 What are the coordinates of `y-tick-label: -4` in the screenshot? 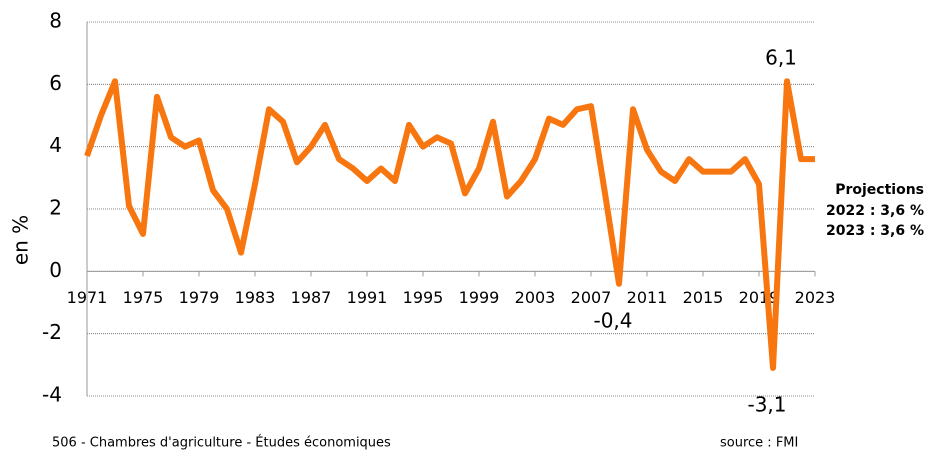 It's located at (52, 395).